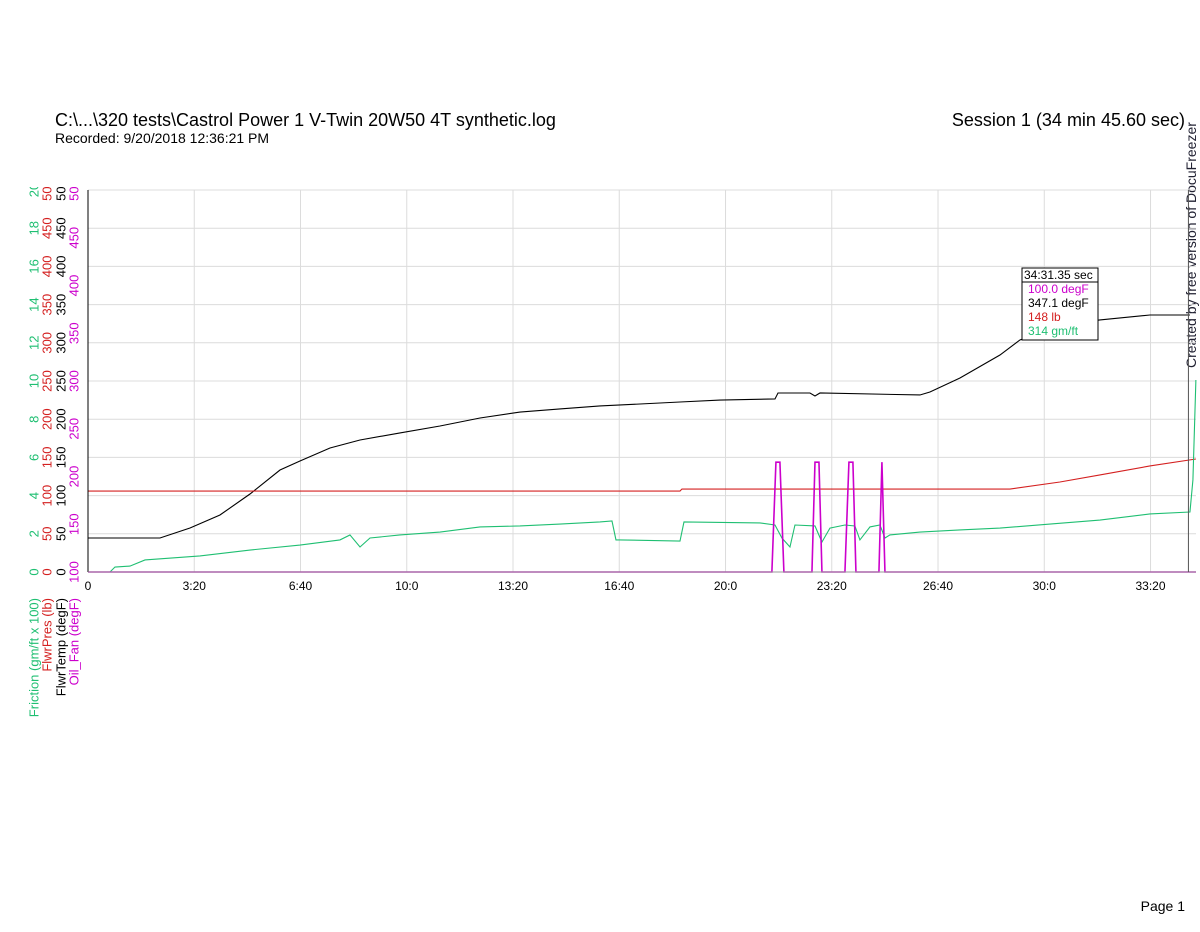  I want to click on y-tick-label: 12, so click(33, 343).